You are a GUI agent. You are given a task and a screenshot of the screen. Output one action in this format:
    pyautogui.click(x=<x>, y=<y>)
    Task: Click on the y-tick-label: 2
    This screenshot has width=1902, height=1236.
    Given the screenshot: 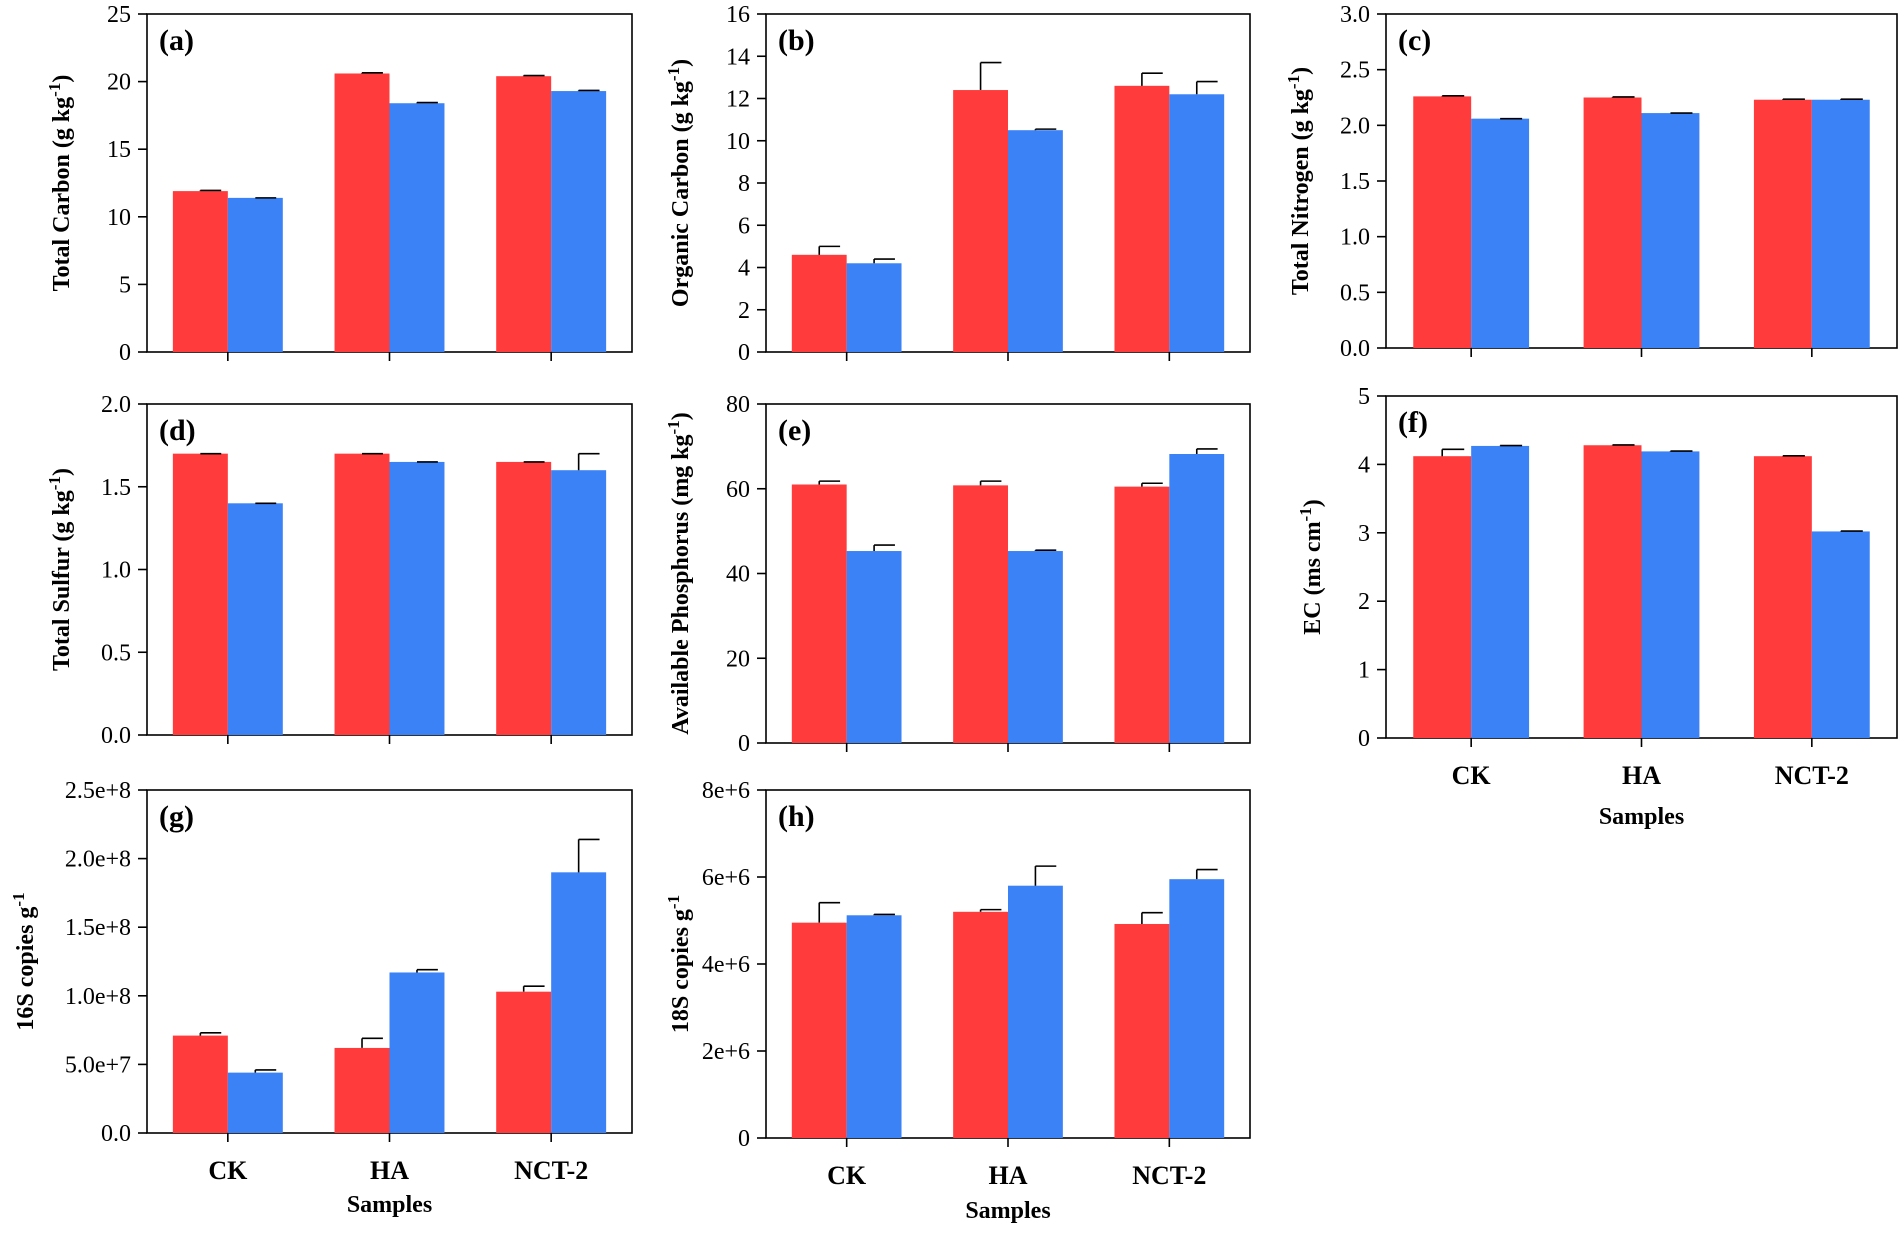 What is the action you would take?
    pyautogui.click(x=1364, y=602)
    